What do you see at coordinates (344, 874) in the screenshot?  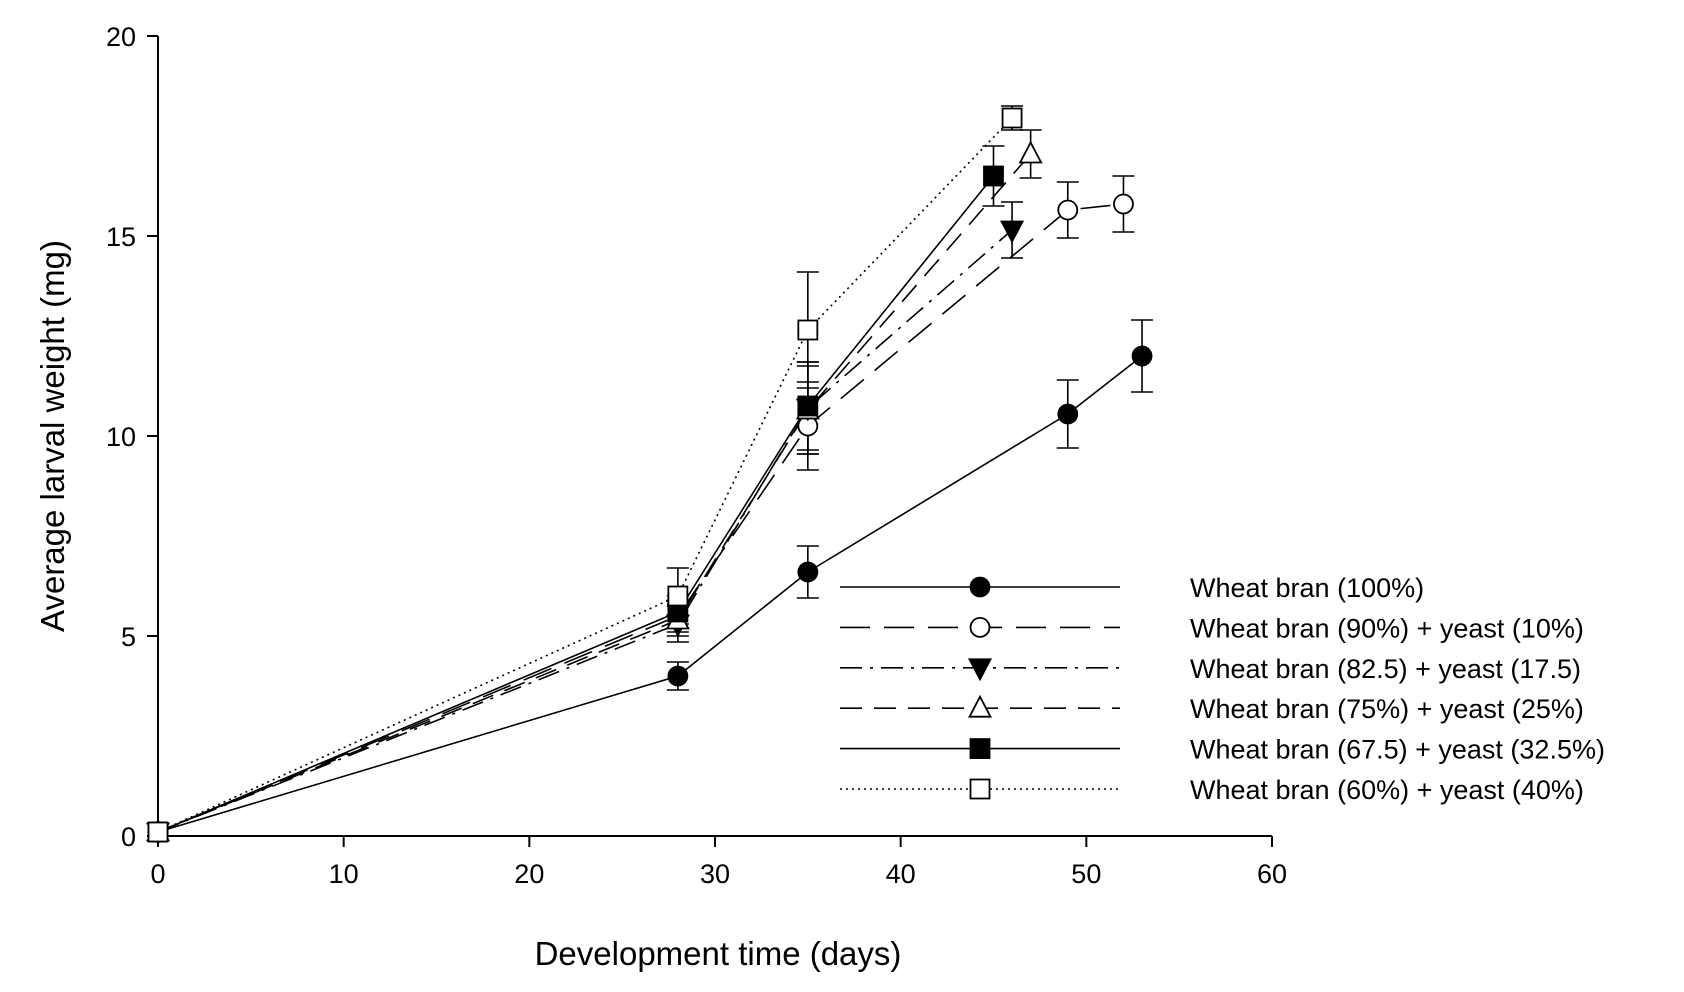 I see `x-tick-label: 10` at bounding box center [344, 874].